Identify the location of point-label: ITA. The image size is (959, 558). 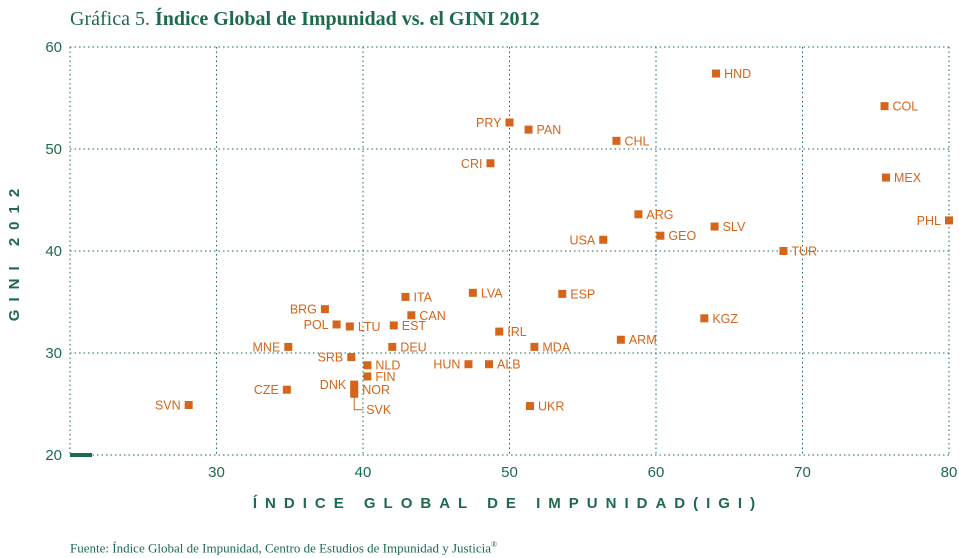
(422, 297).